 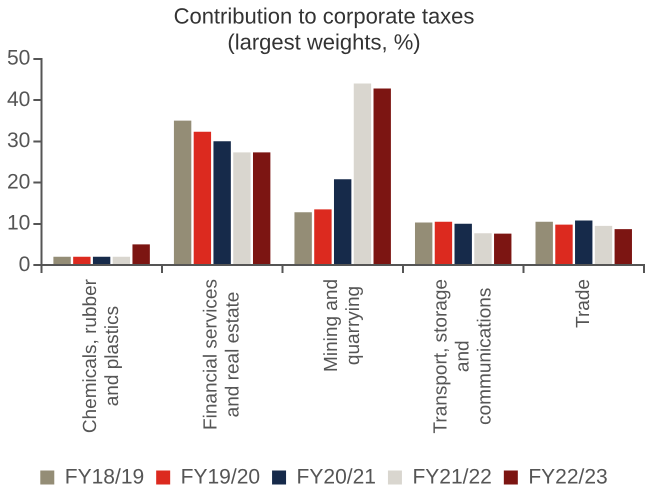 What do you see at coordinates (18, 58) in the screenshot?
I see `y-tick-label: 50` at bounding box center [18, 58].